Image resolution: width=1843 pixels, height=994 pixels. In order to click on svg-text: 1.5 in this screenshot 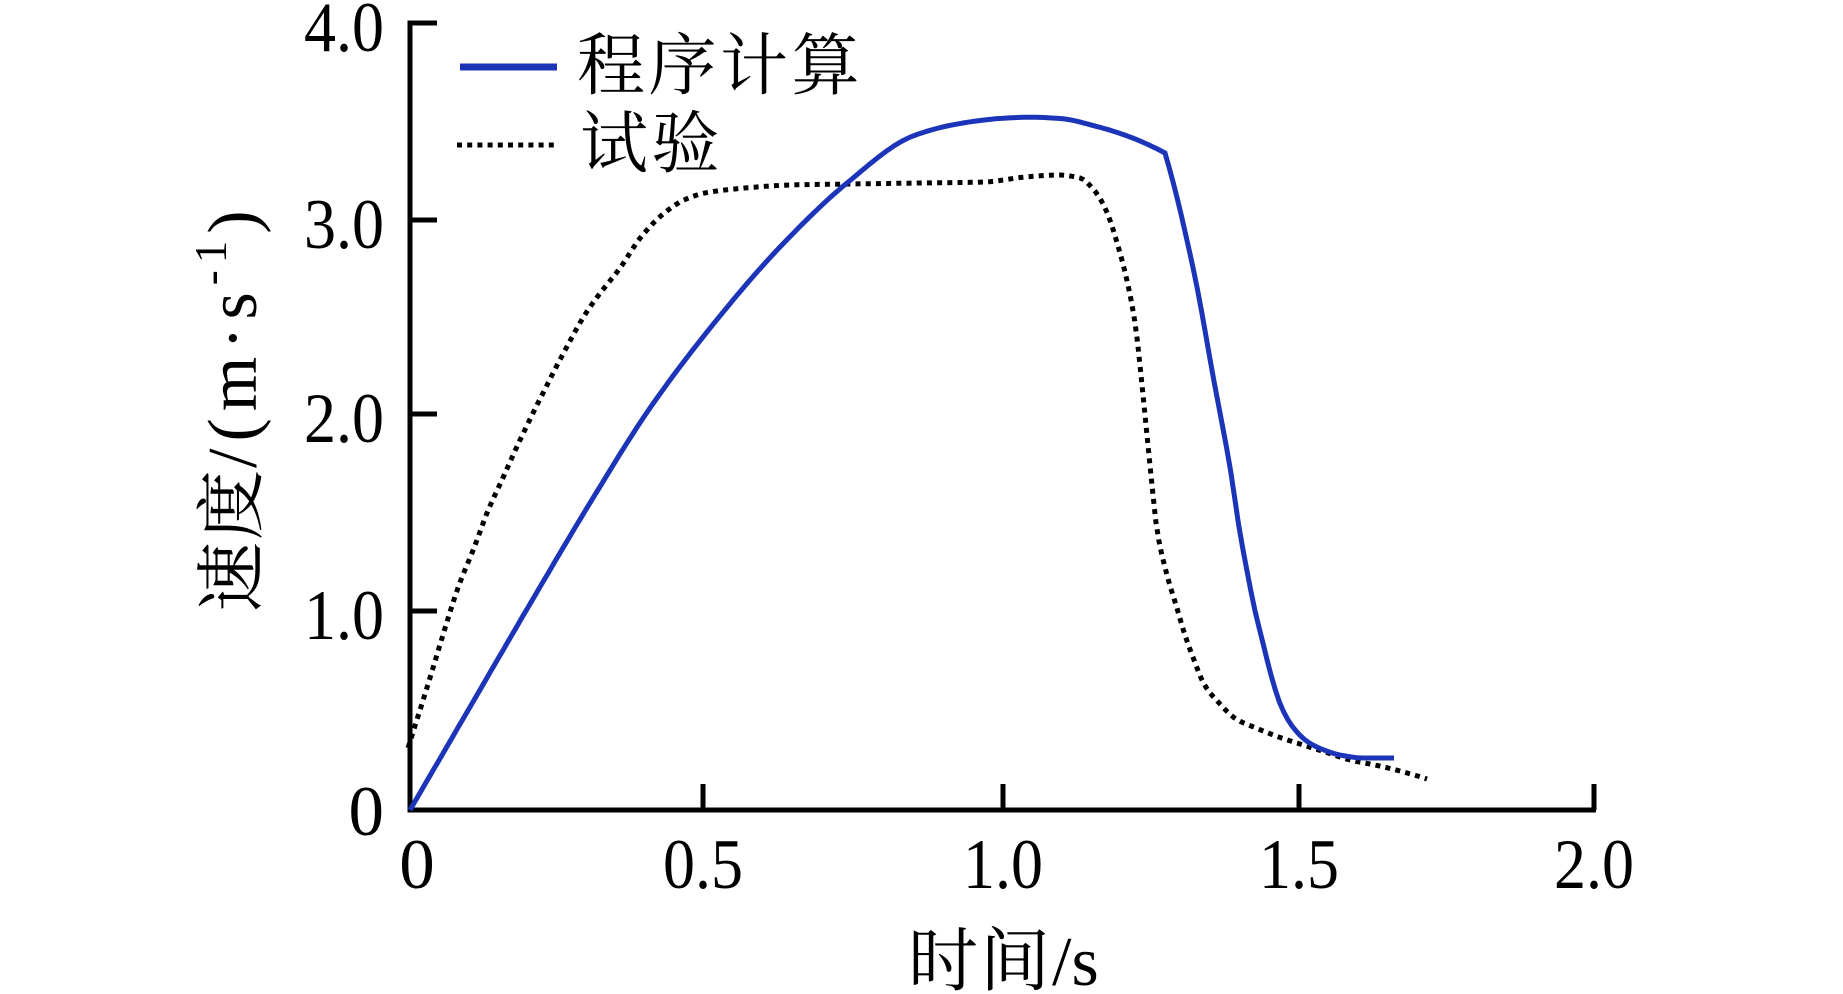, I will do `click(1299, 865)`.